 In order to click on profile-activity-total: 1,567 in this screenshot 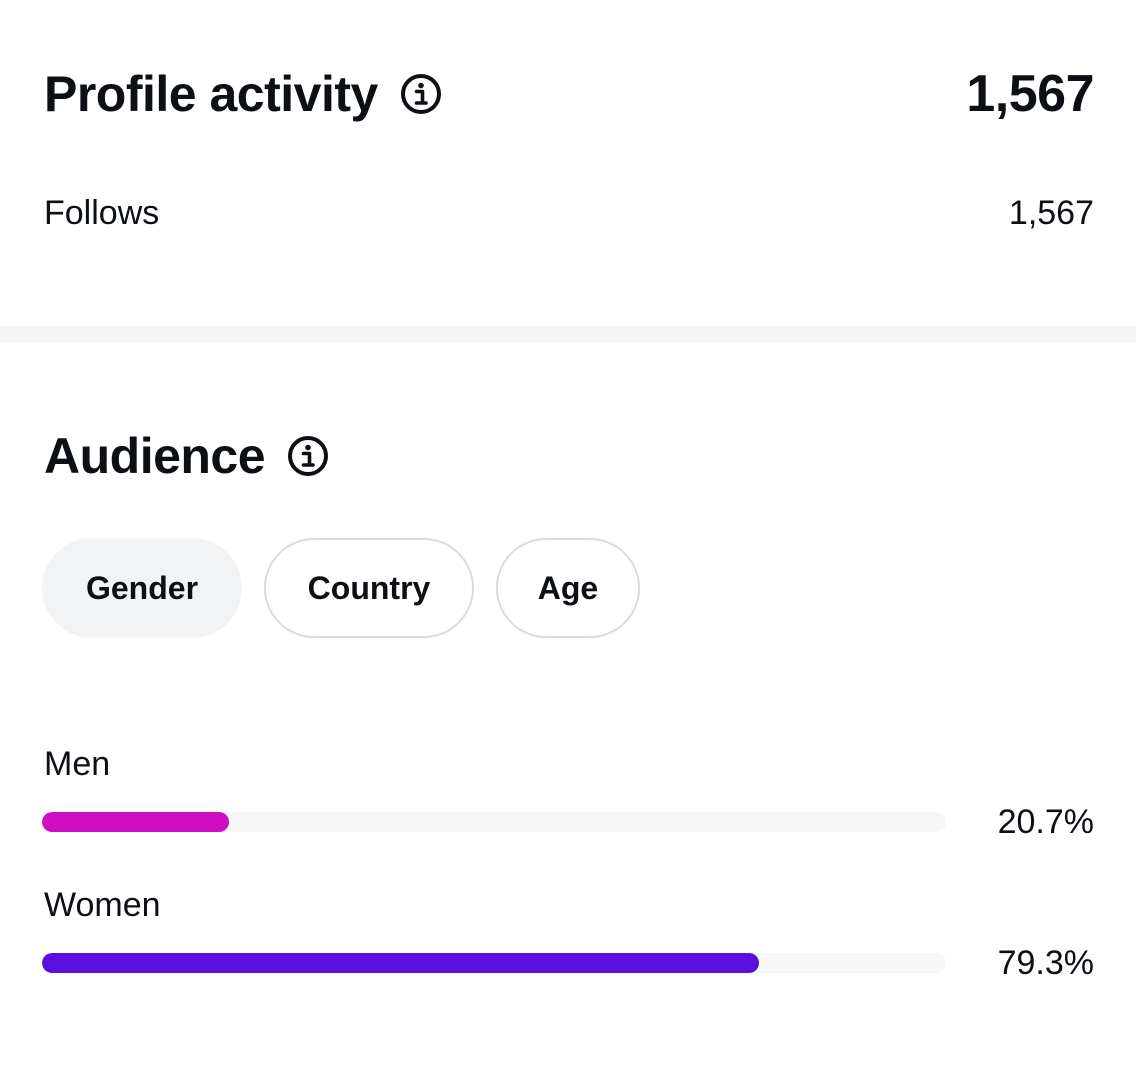, I will do `click(1030, 94)`.